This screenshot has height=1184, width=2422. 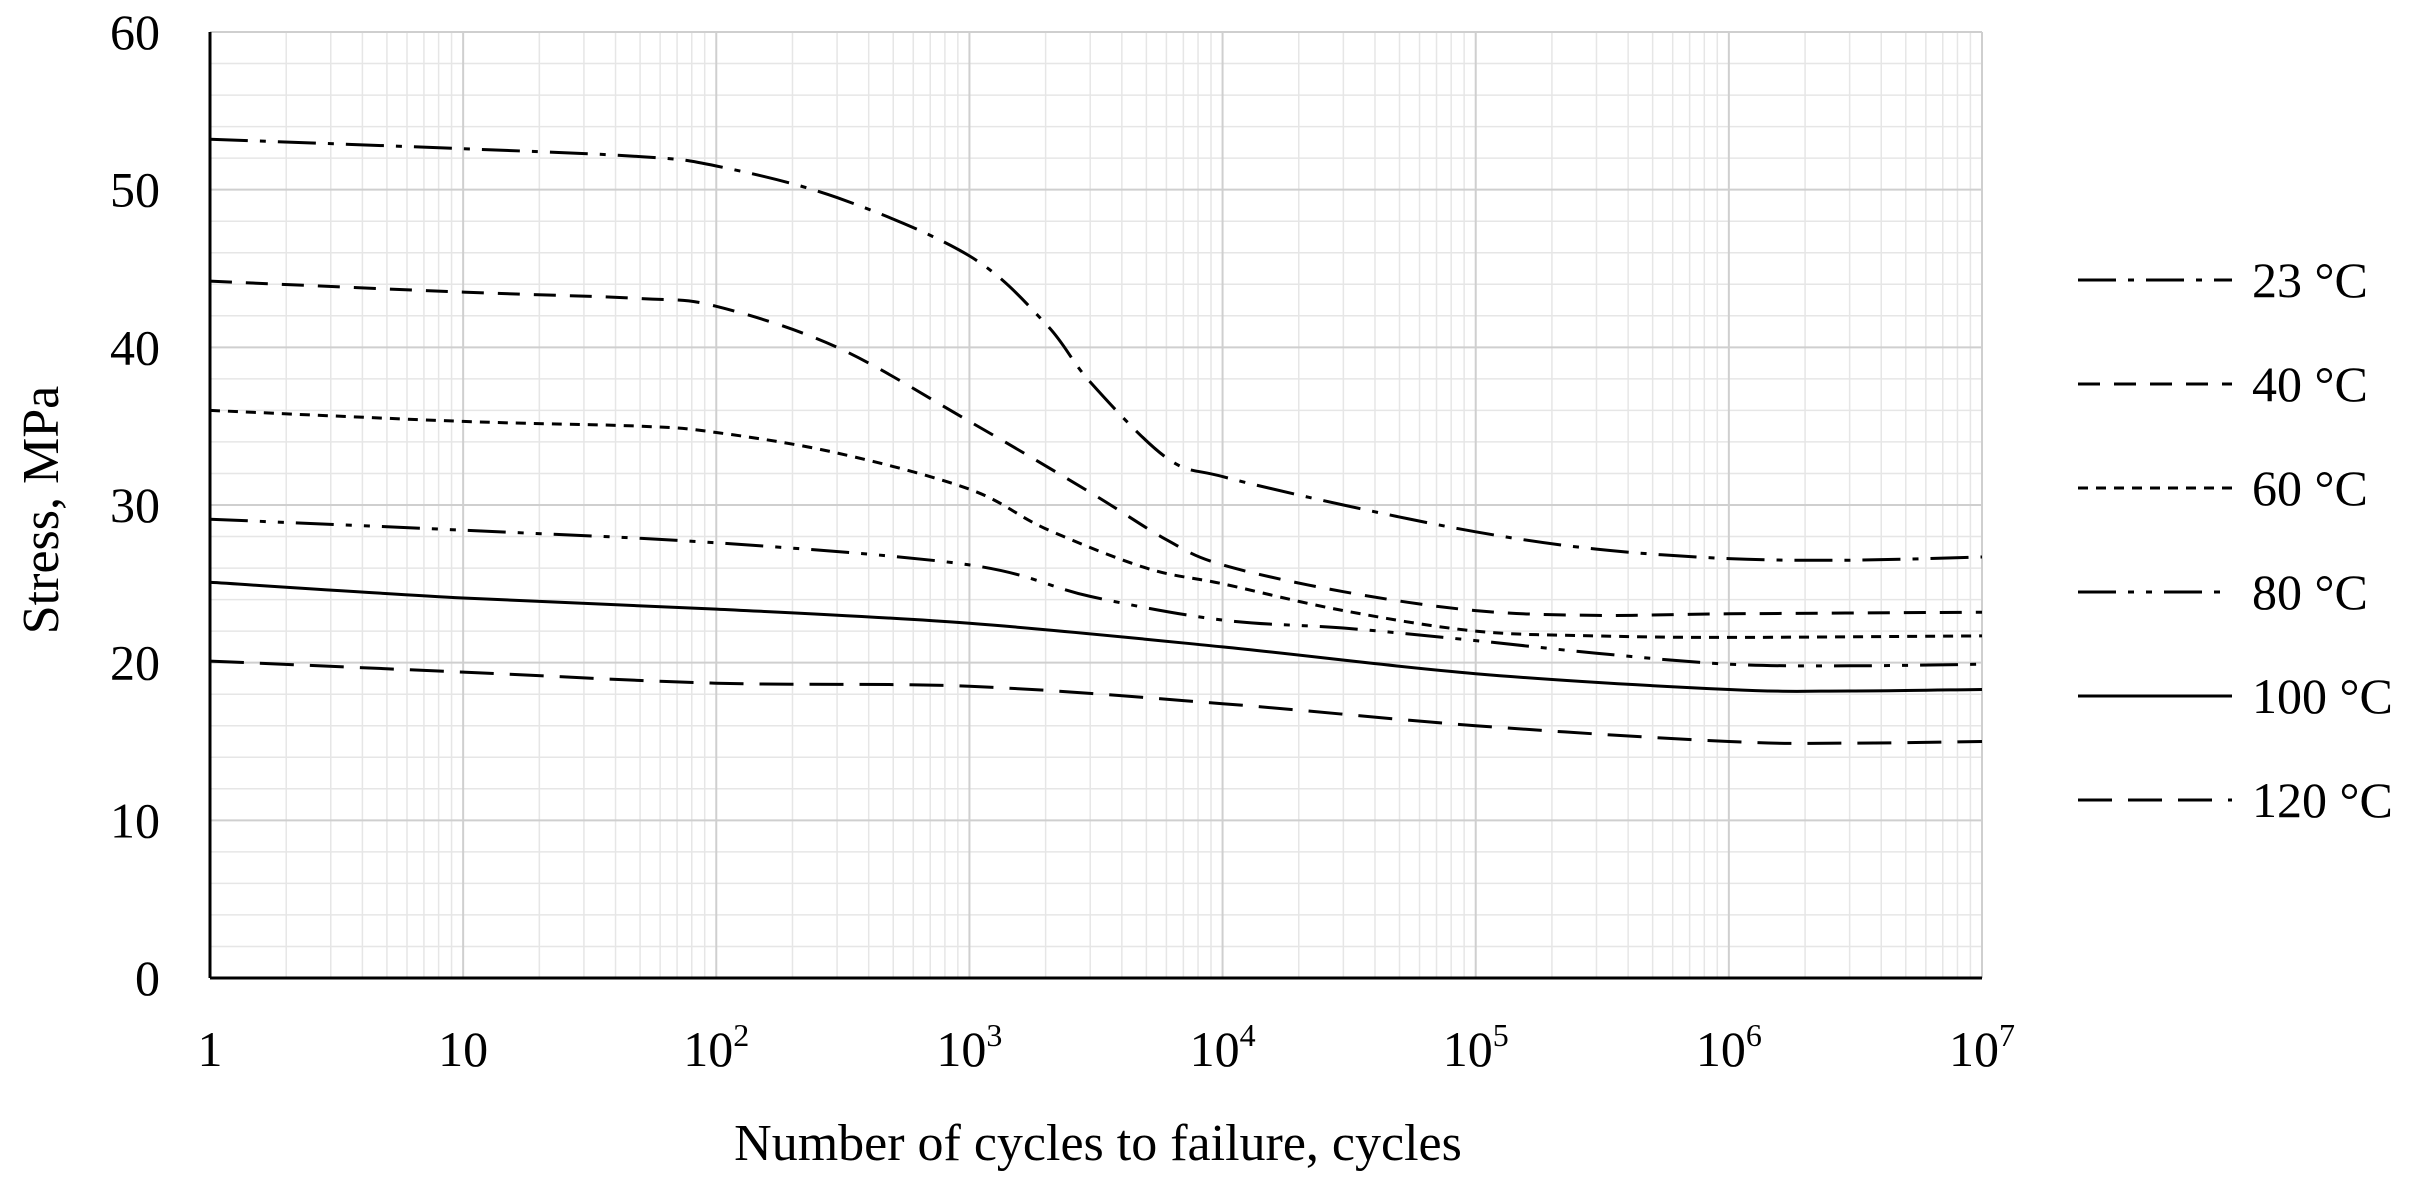 I want to click on legend-label-100c: 100 °C, so click(x=2322, y=696).